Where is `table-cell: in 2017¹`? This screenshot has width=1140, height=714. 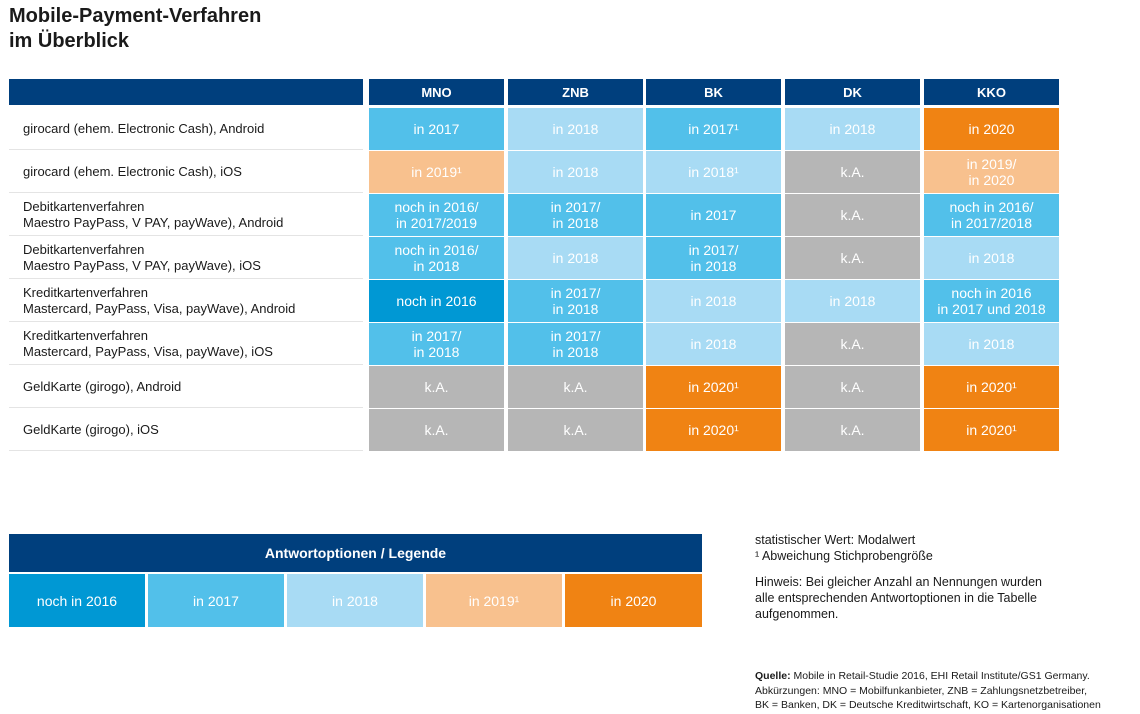
table-cell: in 2017¹ is located at coordinates (713, 129).